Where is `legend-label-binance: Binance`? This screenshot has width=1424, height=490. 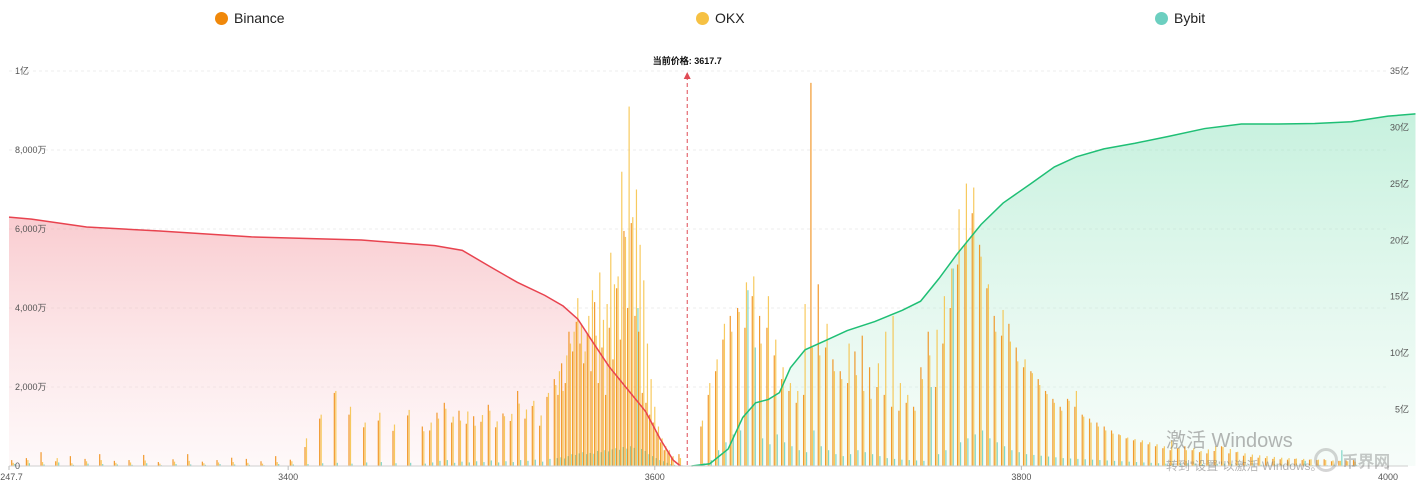 legend-label-binance: Binance is located at coordinates (259, 18).